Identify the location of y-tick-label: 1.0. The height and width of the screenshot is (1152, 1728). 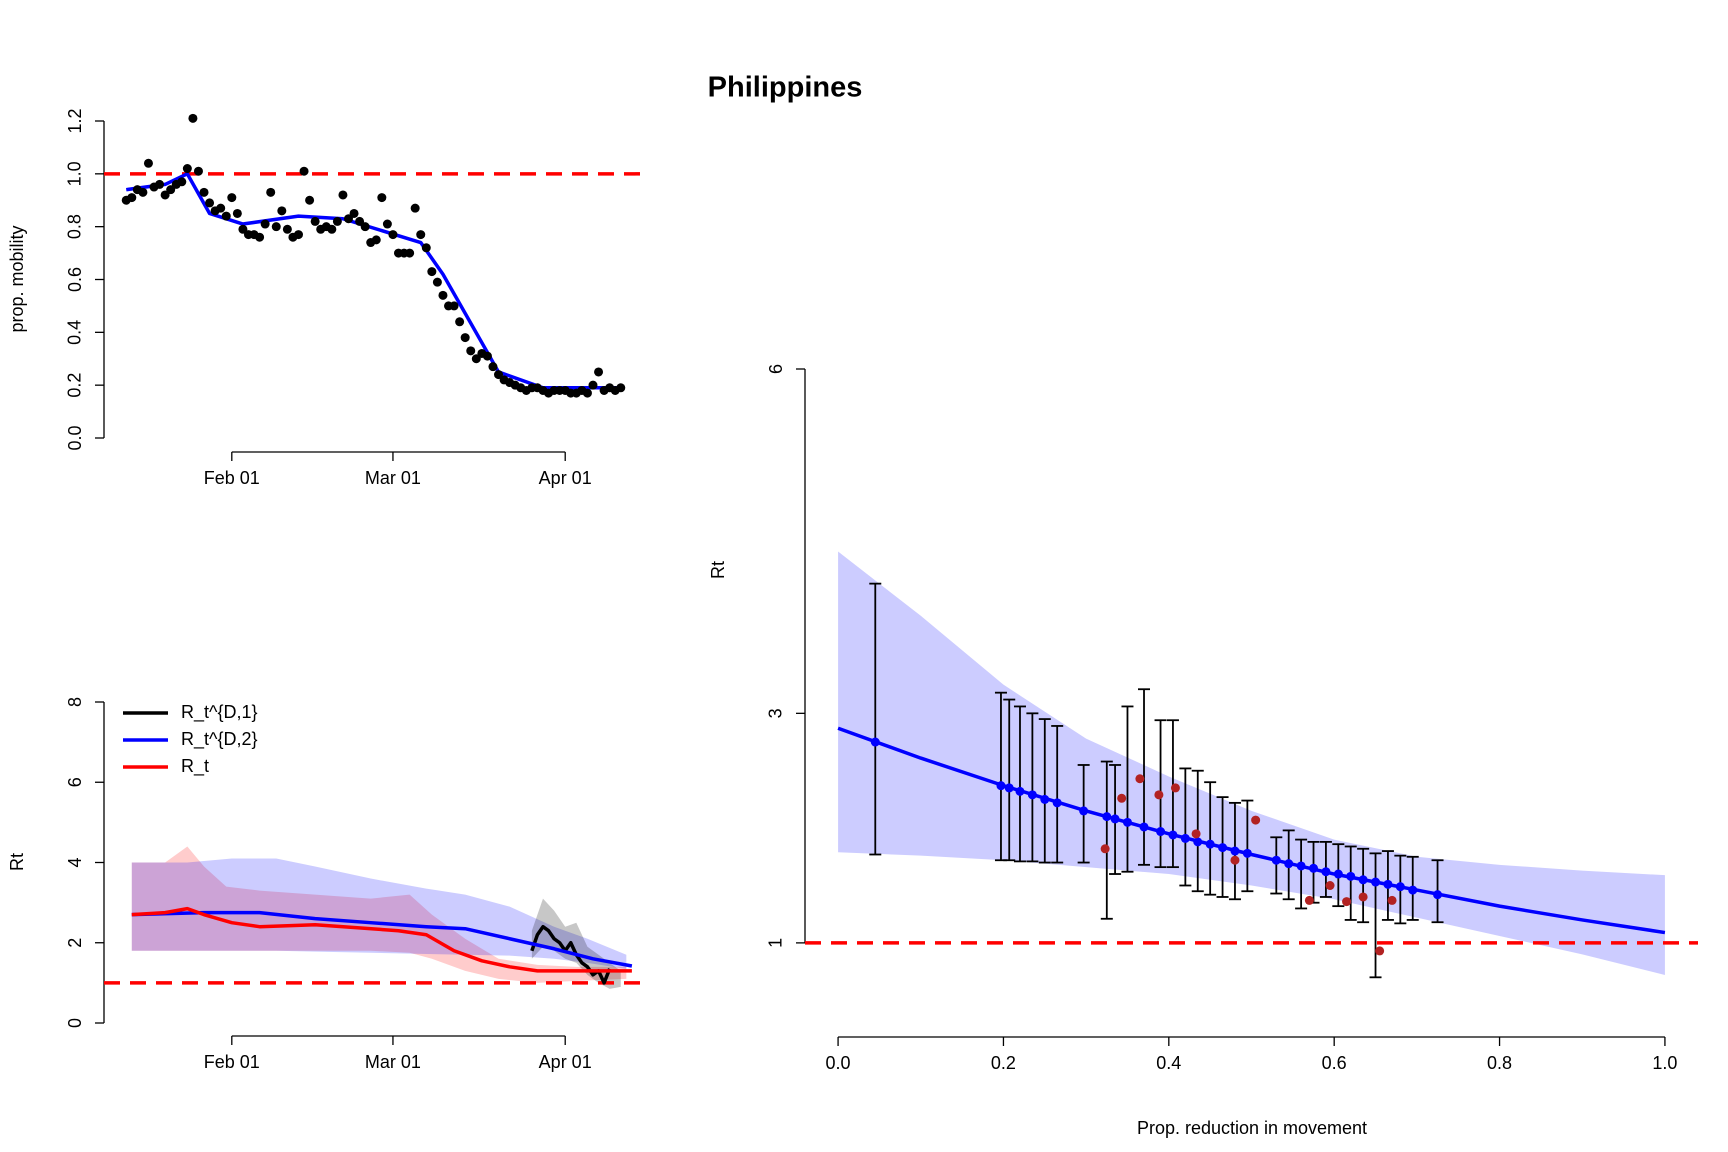
(75, 173).